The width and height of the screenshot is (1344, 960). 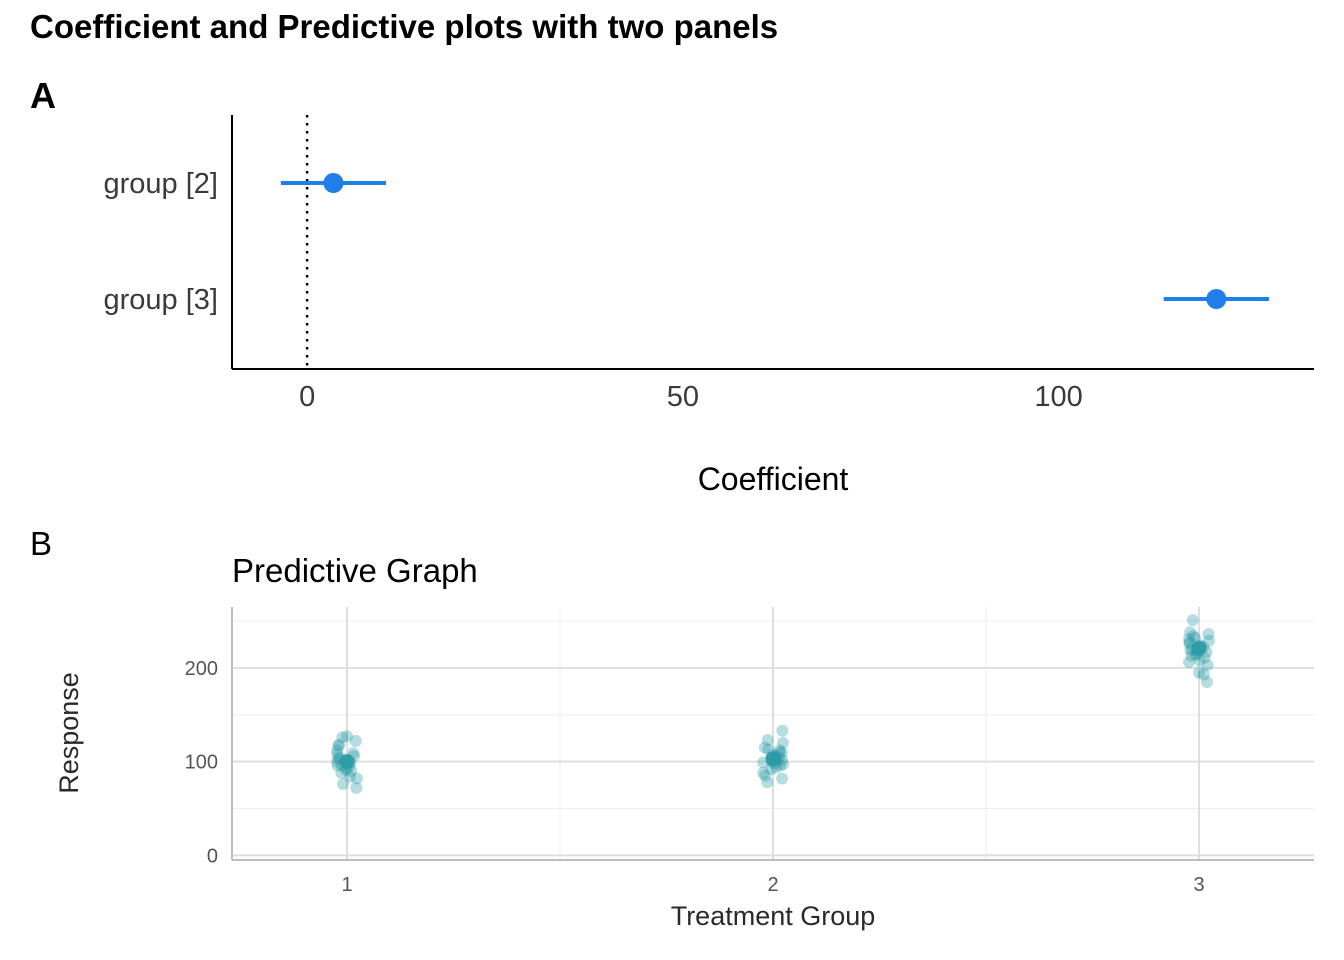 I want to click on x-axis-label: Coefficient, so click(x=773, y=479).